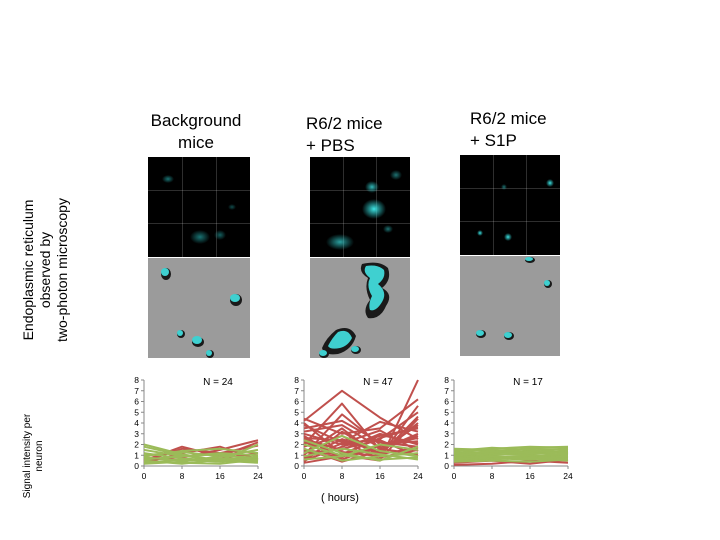  I want to click on column-title-line2: + S1P, so click(493, 140).